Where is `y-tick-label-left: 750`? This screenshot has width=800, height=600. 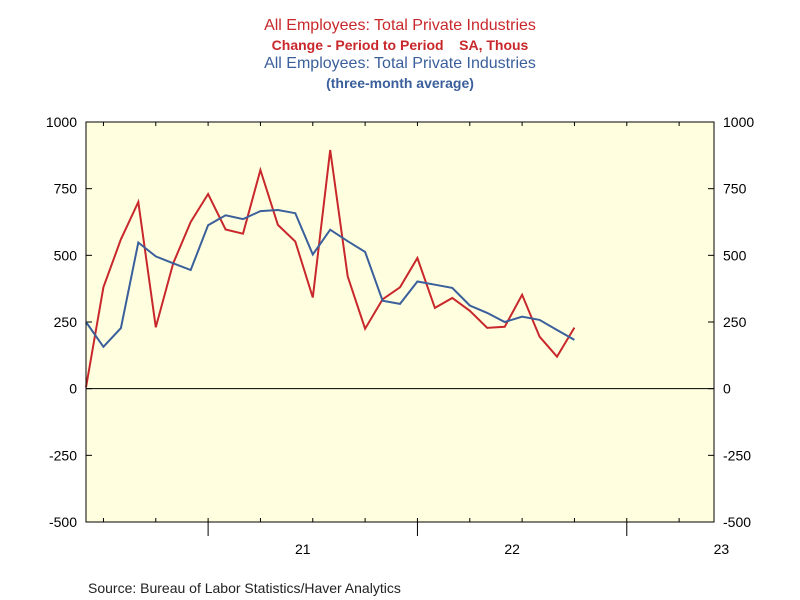
y-tick-label-left: 750 is located at coordinates (66, 189).